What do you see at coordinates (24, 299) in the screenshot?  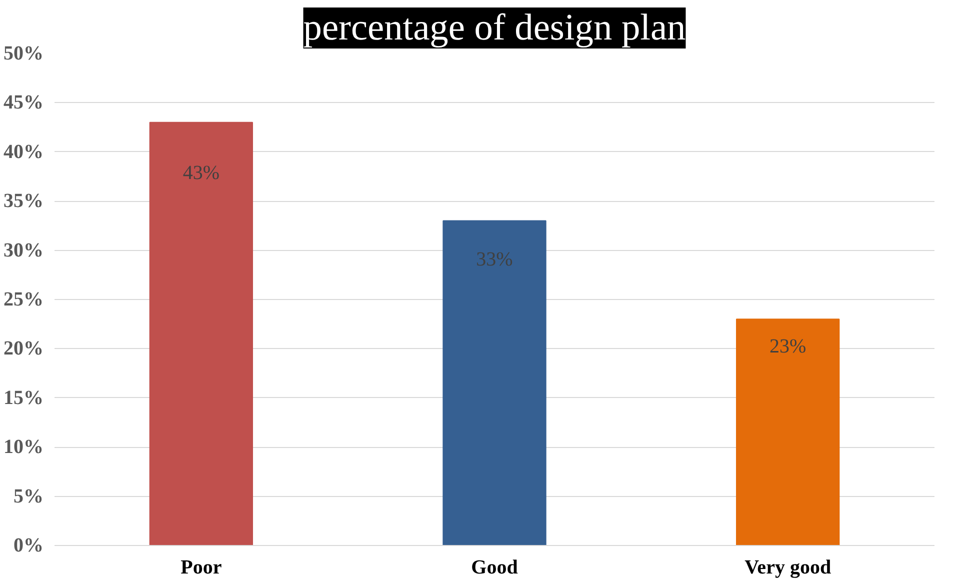 I see `y-tick-label: 25%` at bounding box center [24, 299].